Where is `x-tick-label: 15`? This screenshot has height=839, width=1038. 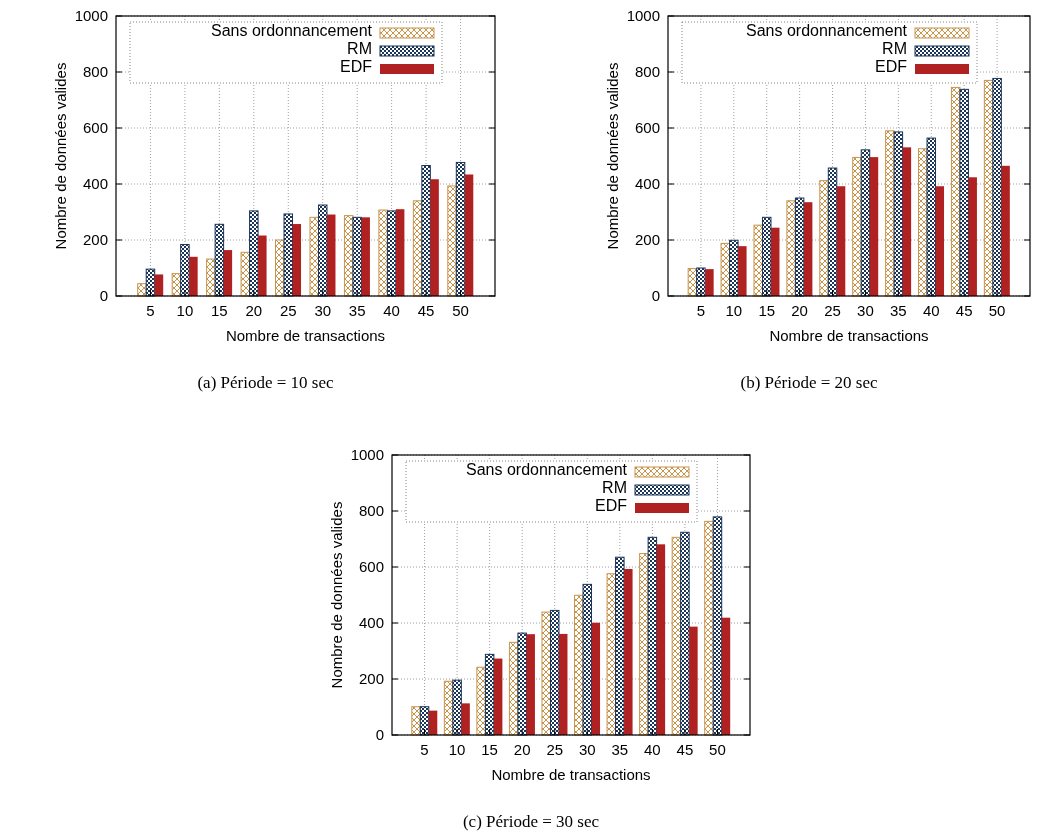 x-tick-label: 15 is located at coordinates (489, 749).